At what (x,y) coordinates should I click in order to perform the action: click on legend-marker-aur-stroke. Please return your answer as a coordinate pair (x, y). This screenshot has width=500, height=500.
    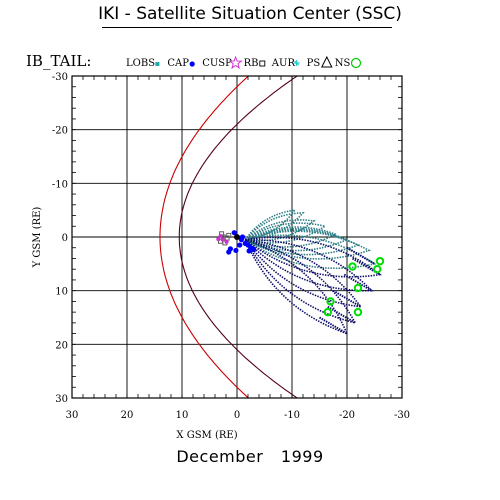
    Looking at the image, I should click on (297, 63).